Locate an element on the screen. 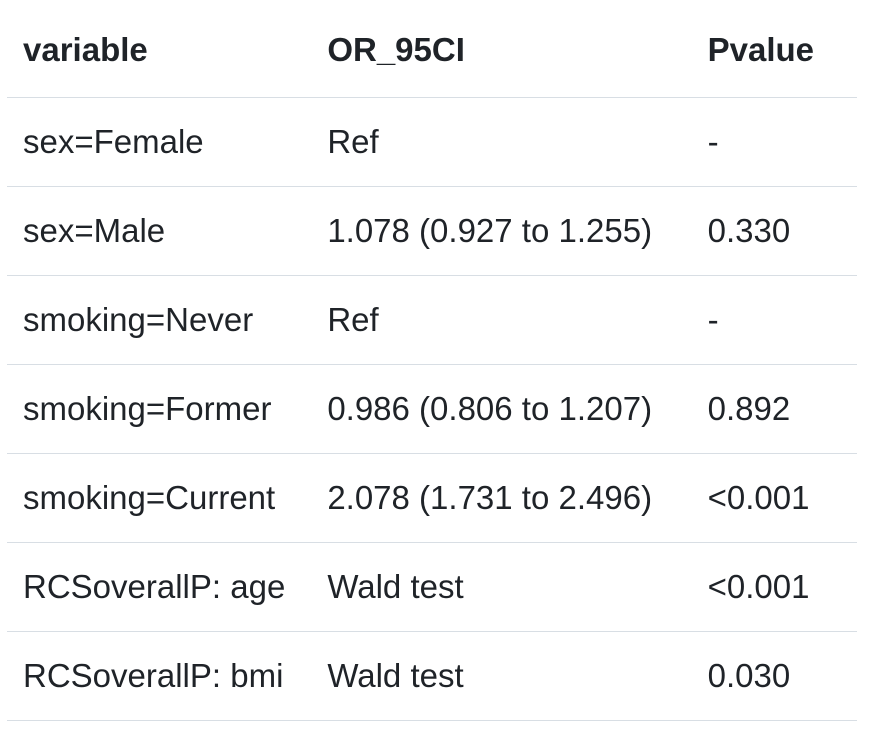  table-row: RCSoverallP: age Wald test <0.001 is located at coordinates (432, 587).